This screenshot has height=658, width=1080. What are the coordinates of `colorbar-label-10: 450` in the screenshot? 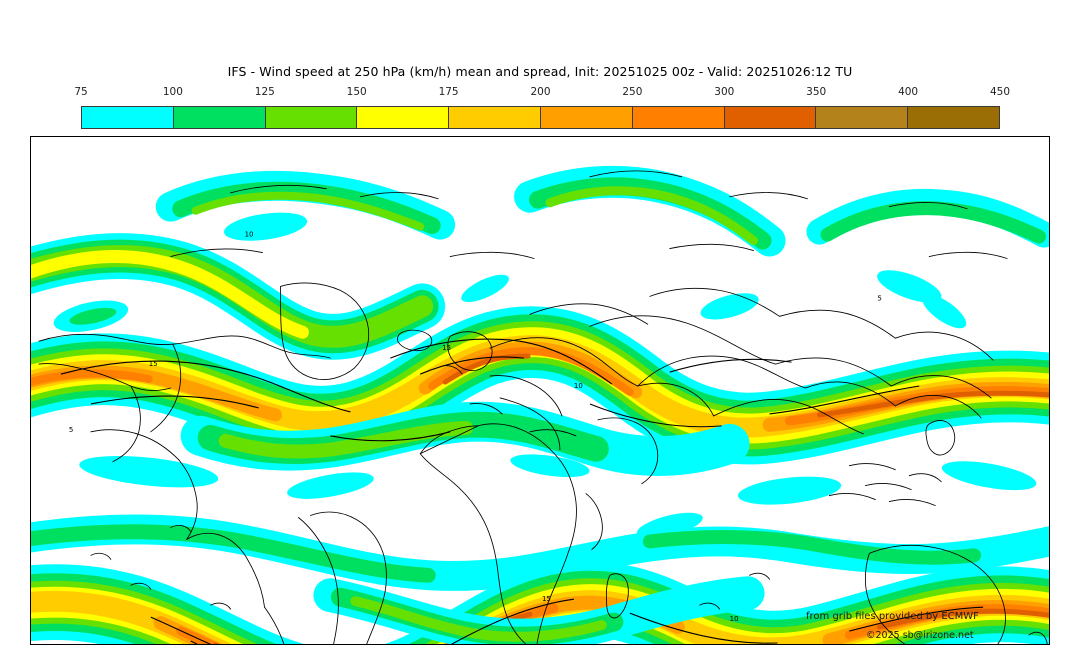 It's located at (1000, 92).